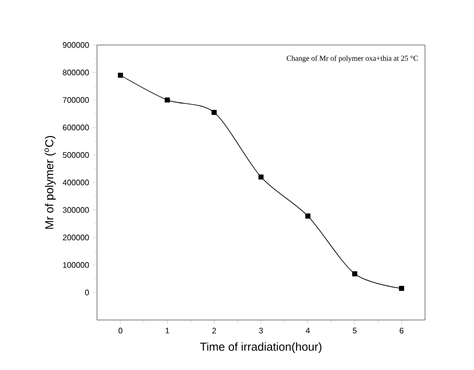  Describe the element at coordinates (87, 293) in the screenshot. I see `y-tick-label: 0` at that location.